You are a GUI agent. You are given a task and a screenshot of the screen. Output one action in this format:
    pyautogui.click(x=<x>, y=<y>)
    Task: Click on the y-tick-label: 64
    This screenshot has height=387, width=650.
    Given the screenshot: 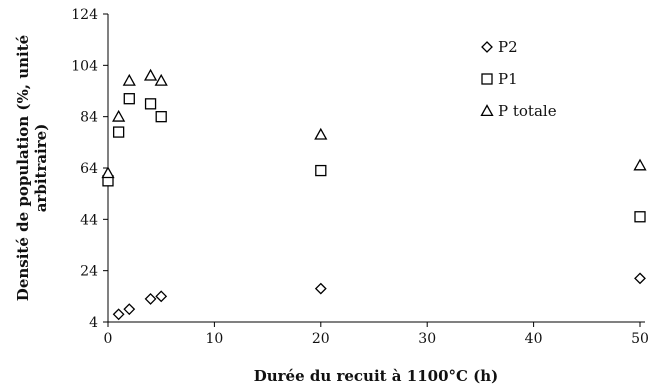 What is the action you would take?
    pyautogui.click(x=89, y=169)
    